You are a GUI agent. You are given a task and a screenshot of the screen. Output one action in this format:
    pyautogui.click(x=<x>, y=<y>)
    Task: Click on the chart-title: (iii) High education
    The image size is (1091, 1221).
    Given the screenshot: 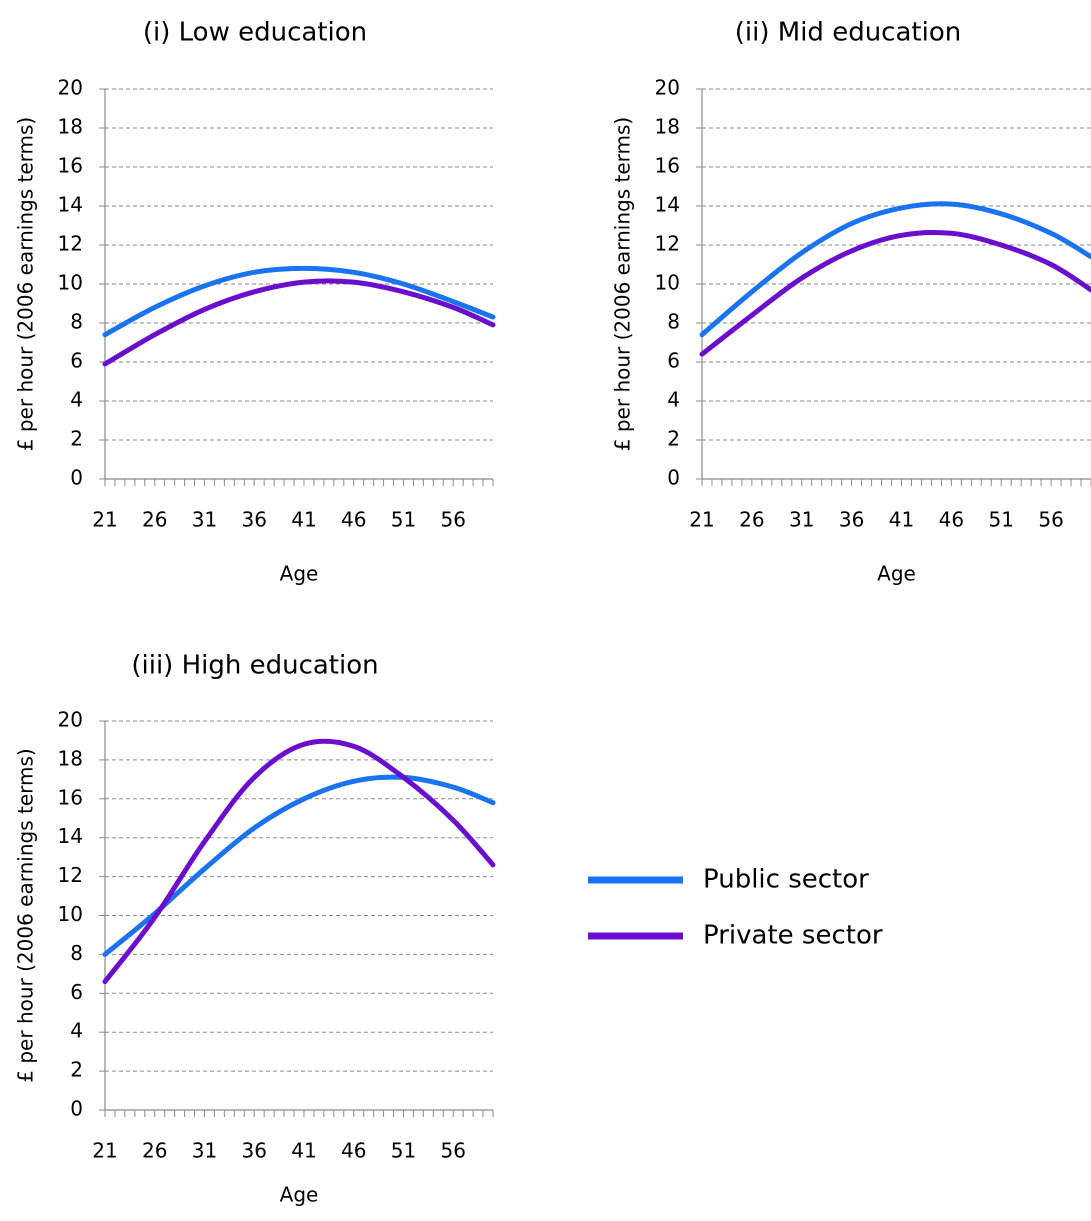 What is the action you would take?
    pyautogui.click(x=254, y=666)
    